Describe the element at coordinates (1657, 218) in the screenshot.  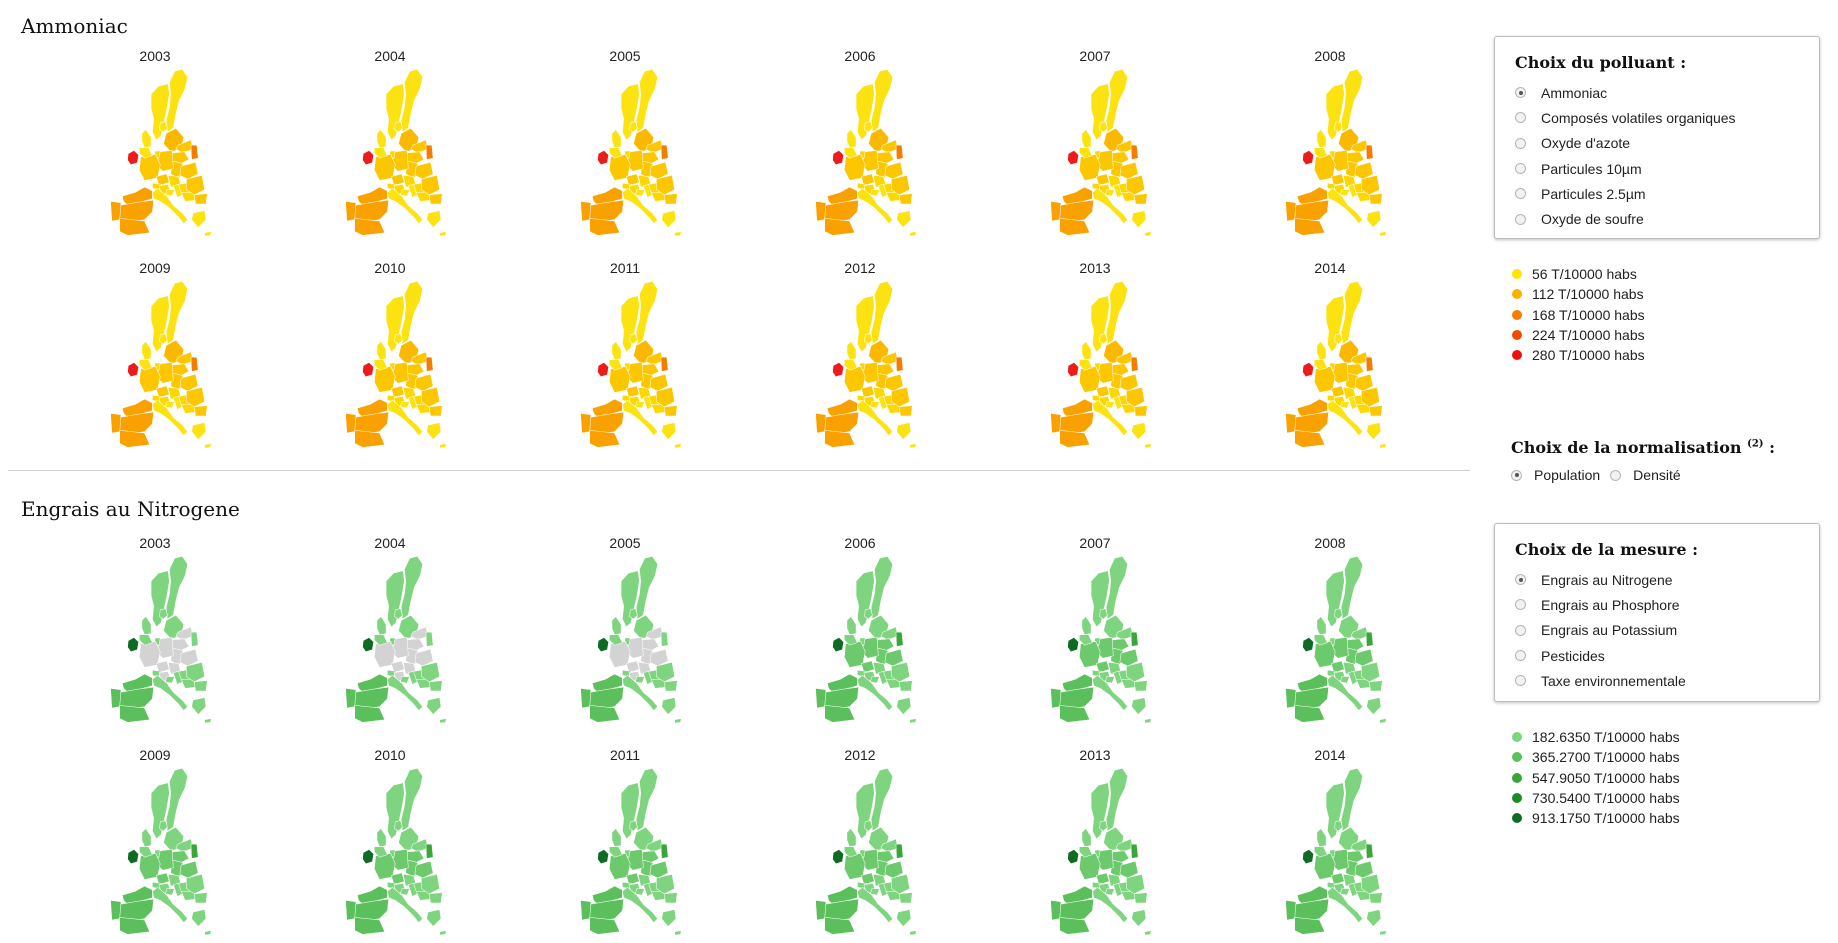
I see `pollutant-option: Oxyde de soufre` at that location.